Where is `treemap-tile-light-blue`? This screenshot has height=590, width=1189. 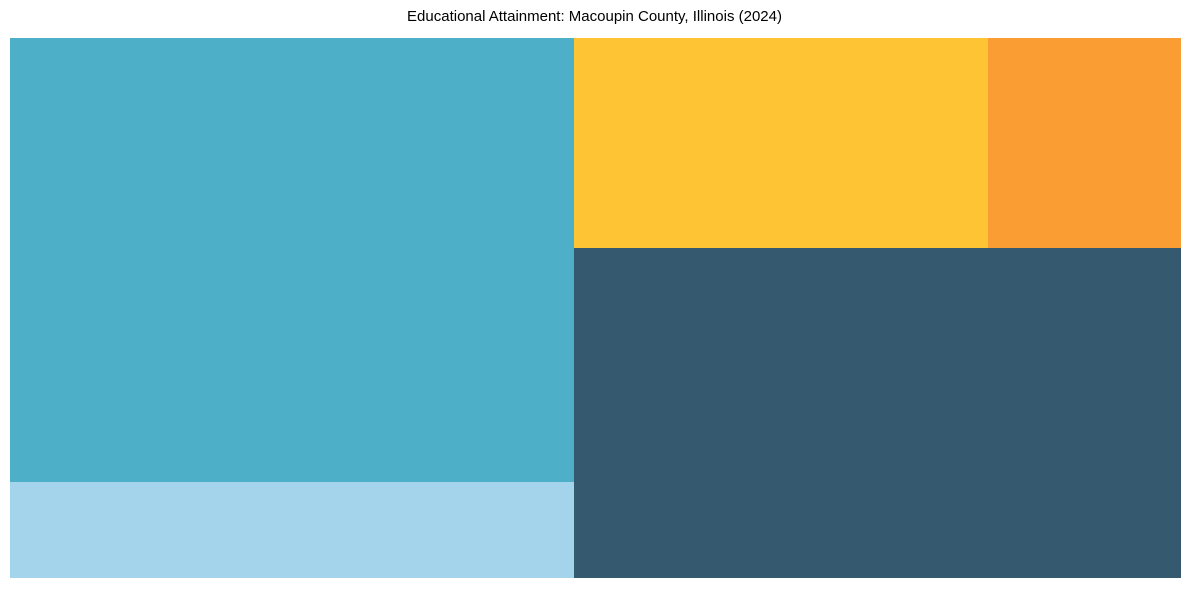 treemap-tile-light-blue is located at coordinates (292, 530).